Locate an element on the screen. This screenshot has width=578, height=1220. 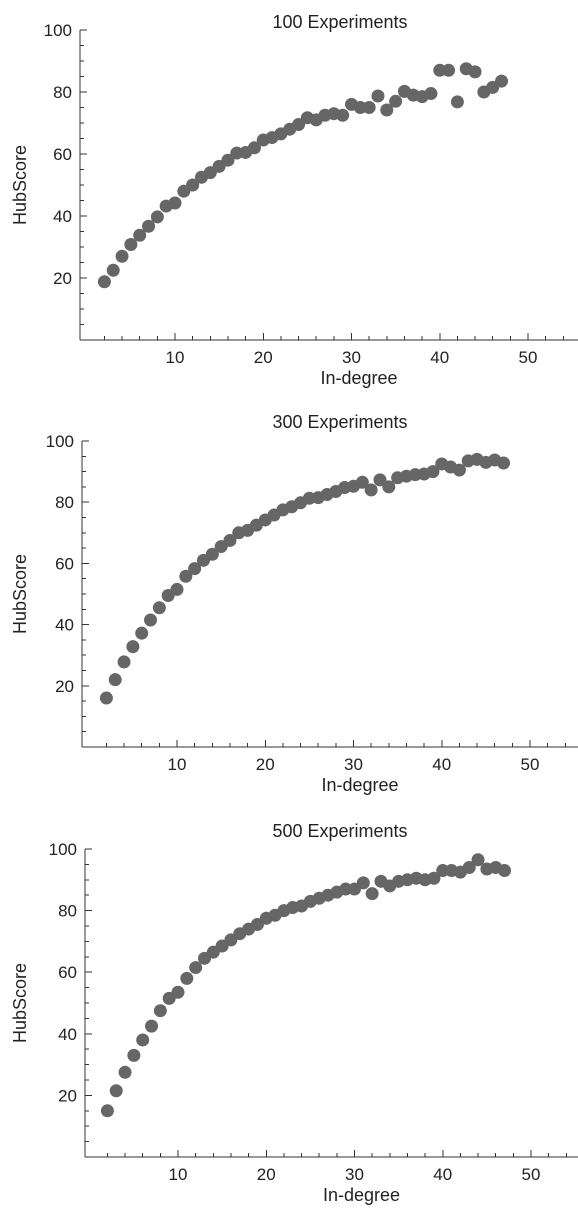
chart-title: 100 Experiments is located at coordinates (339, 22).